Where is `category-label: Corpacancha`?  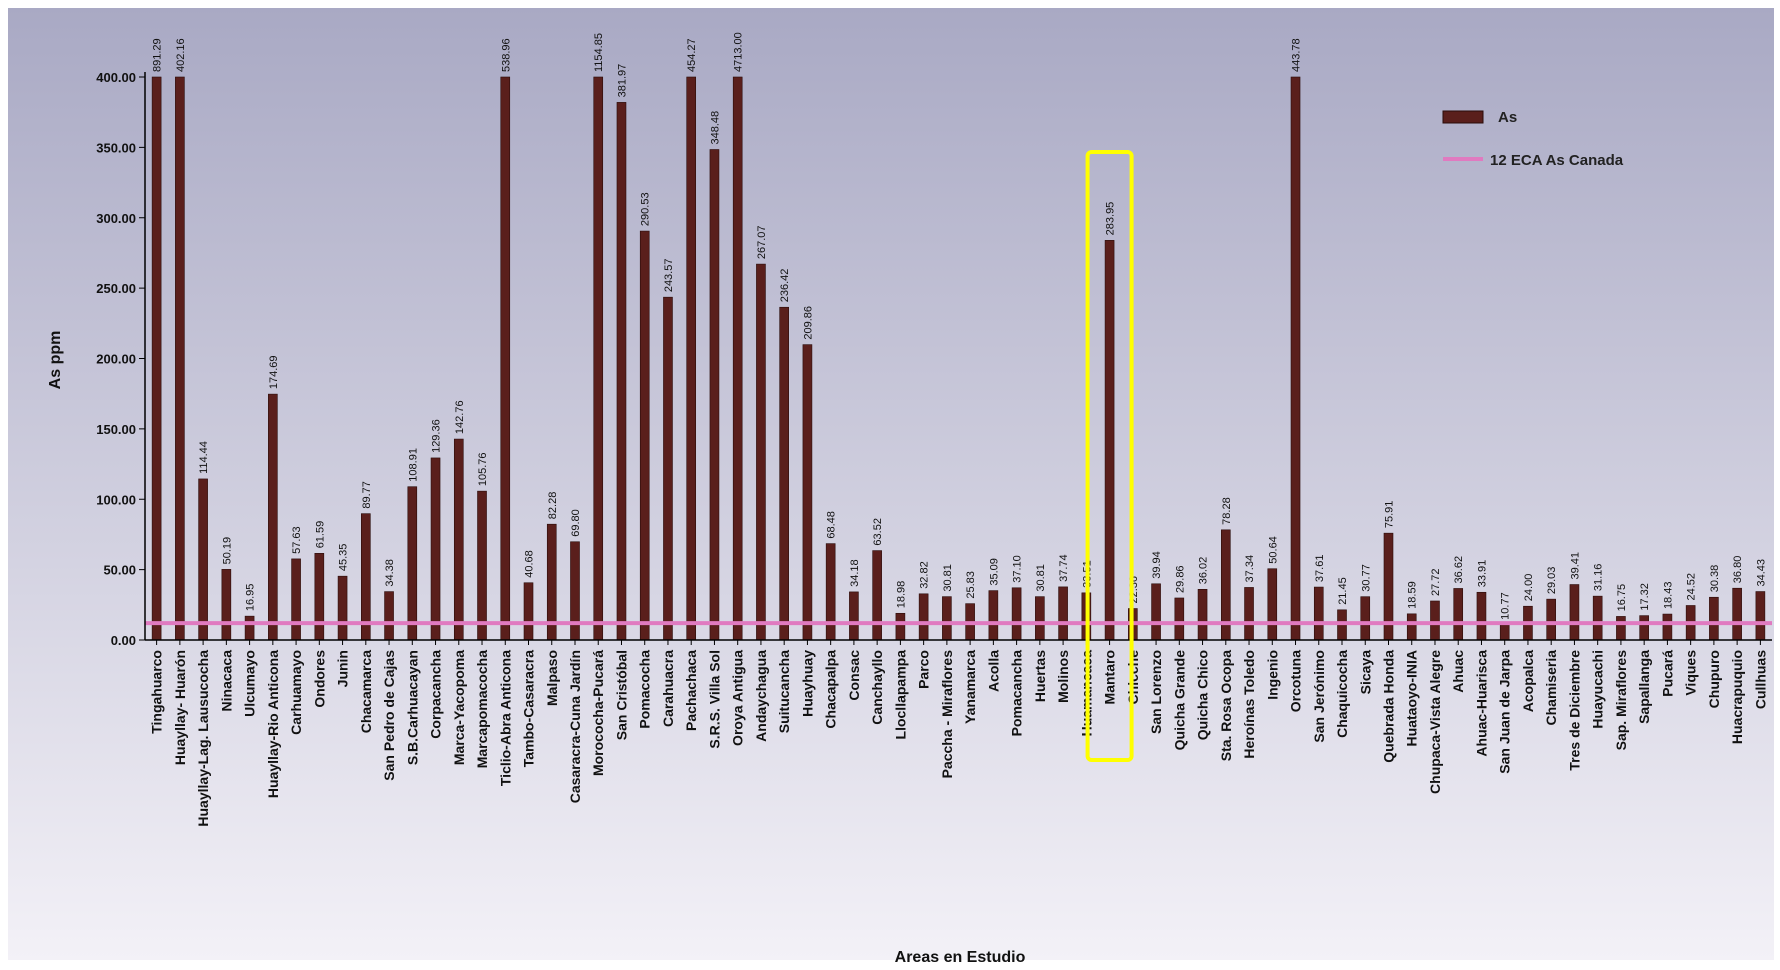 category-label: Corpacancha is located at coordinates (436, 694).